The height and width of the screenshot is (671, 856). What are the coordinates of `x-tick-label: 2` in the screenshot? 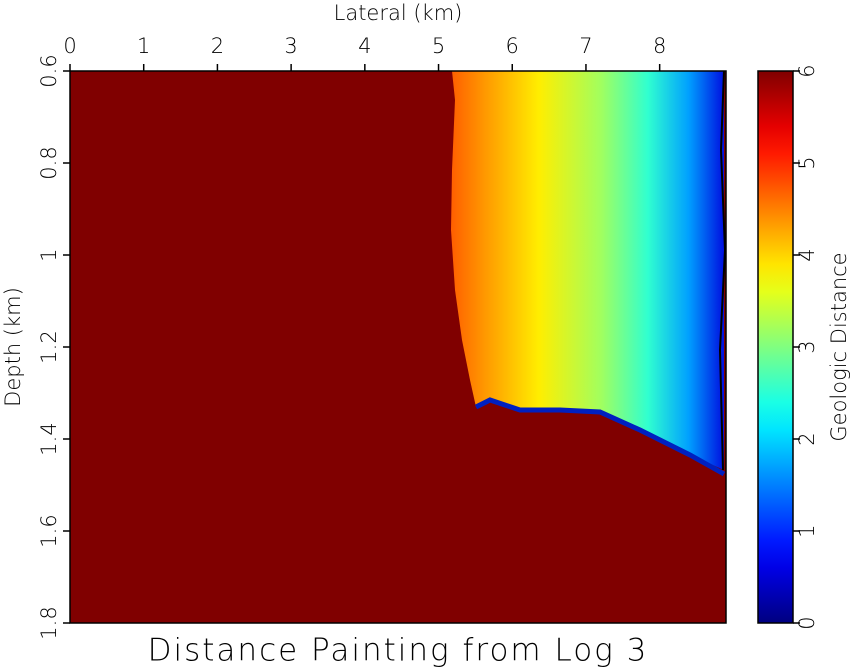 It's located at (217, 46).